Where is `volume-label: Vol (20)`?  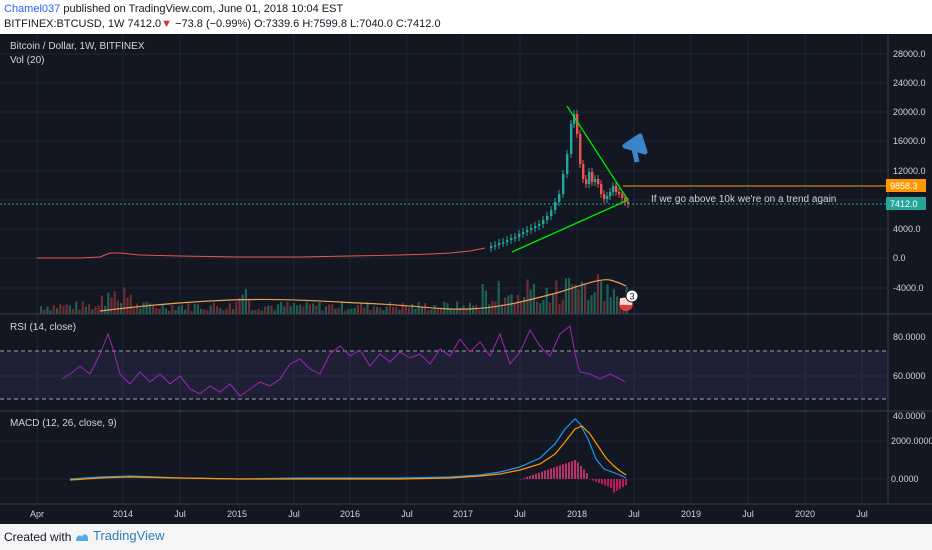
volume-label: Vol (20) is located at coordinates (27, 60).